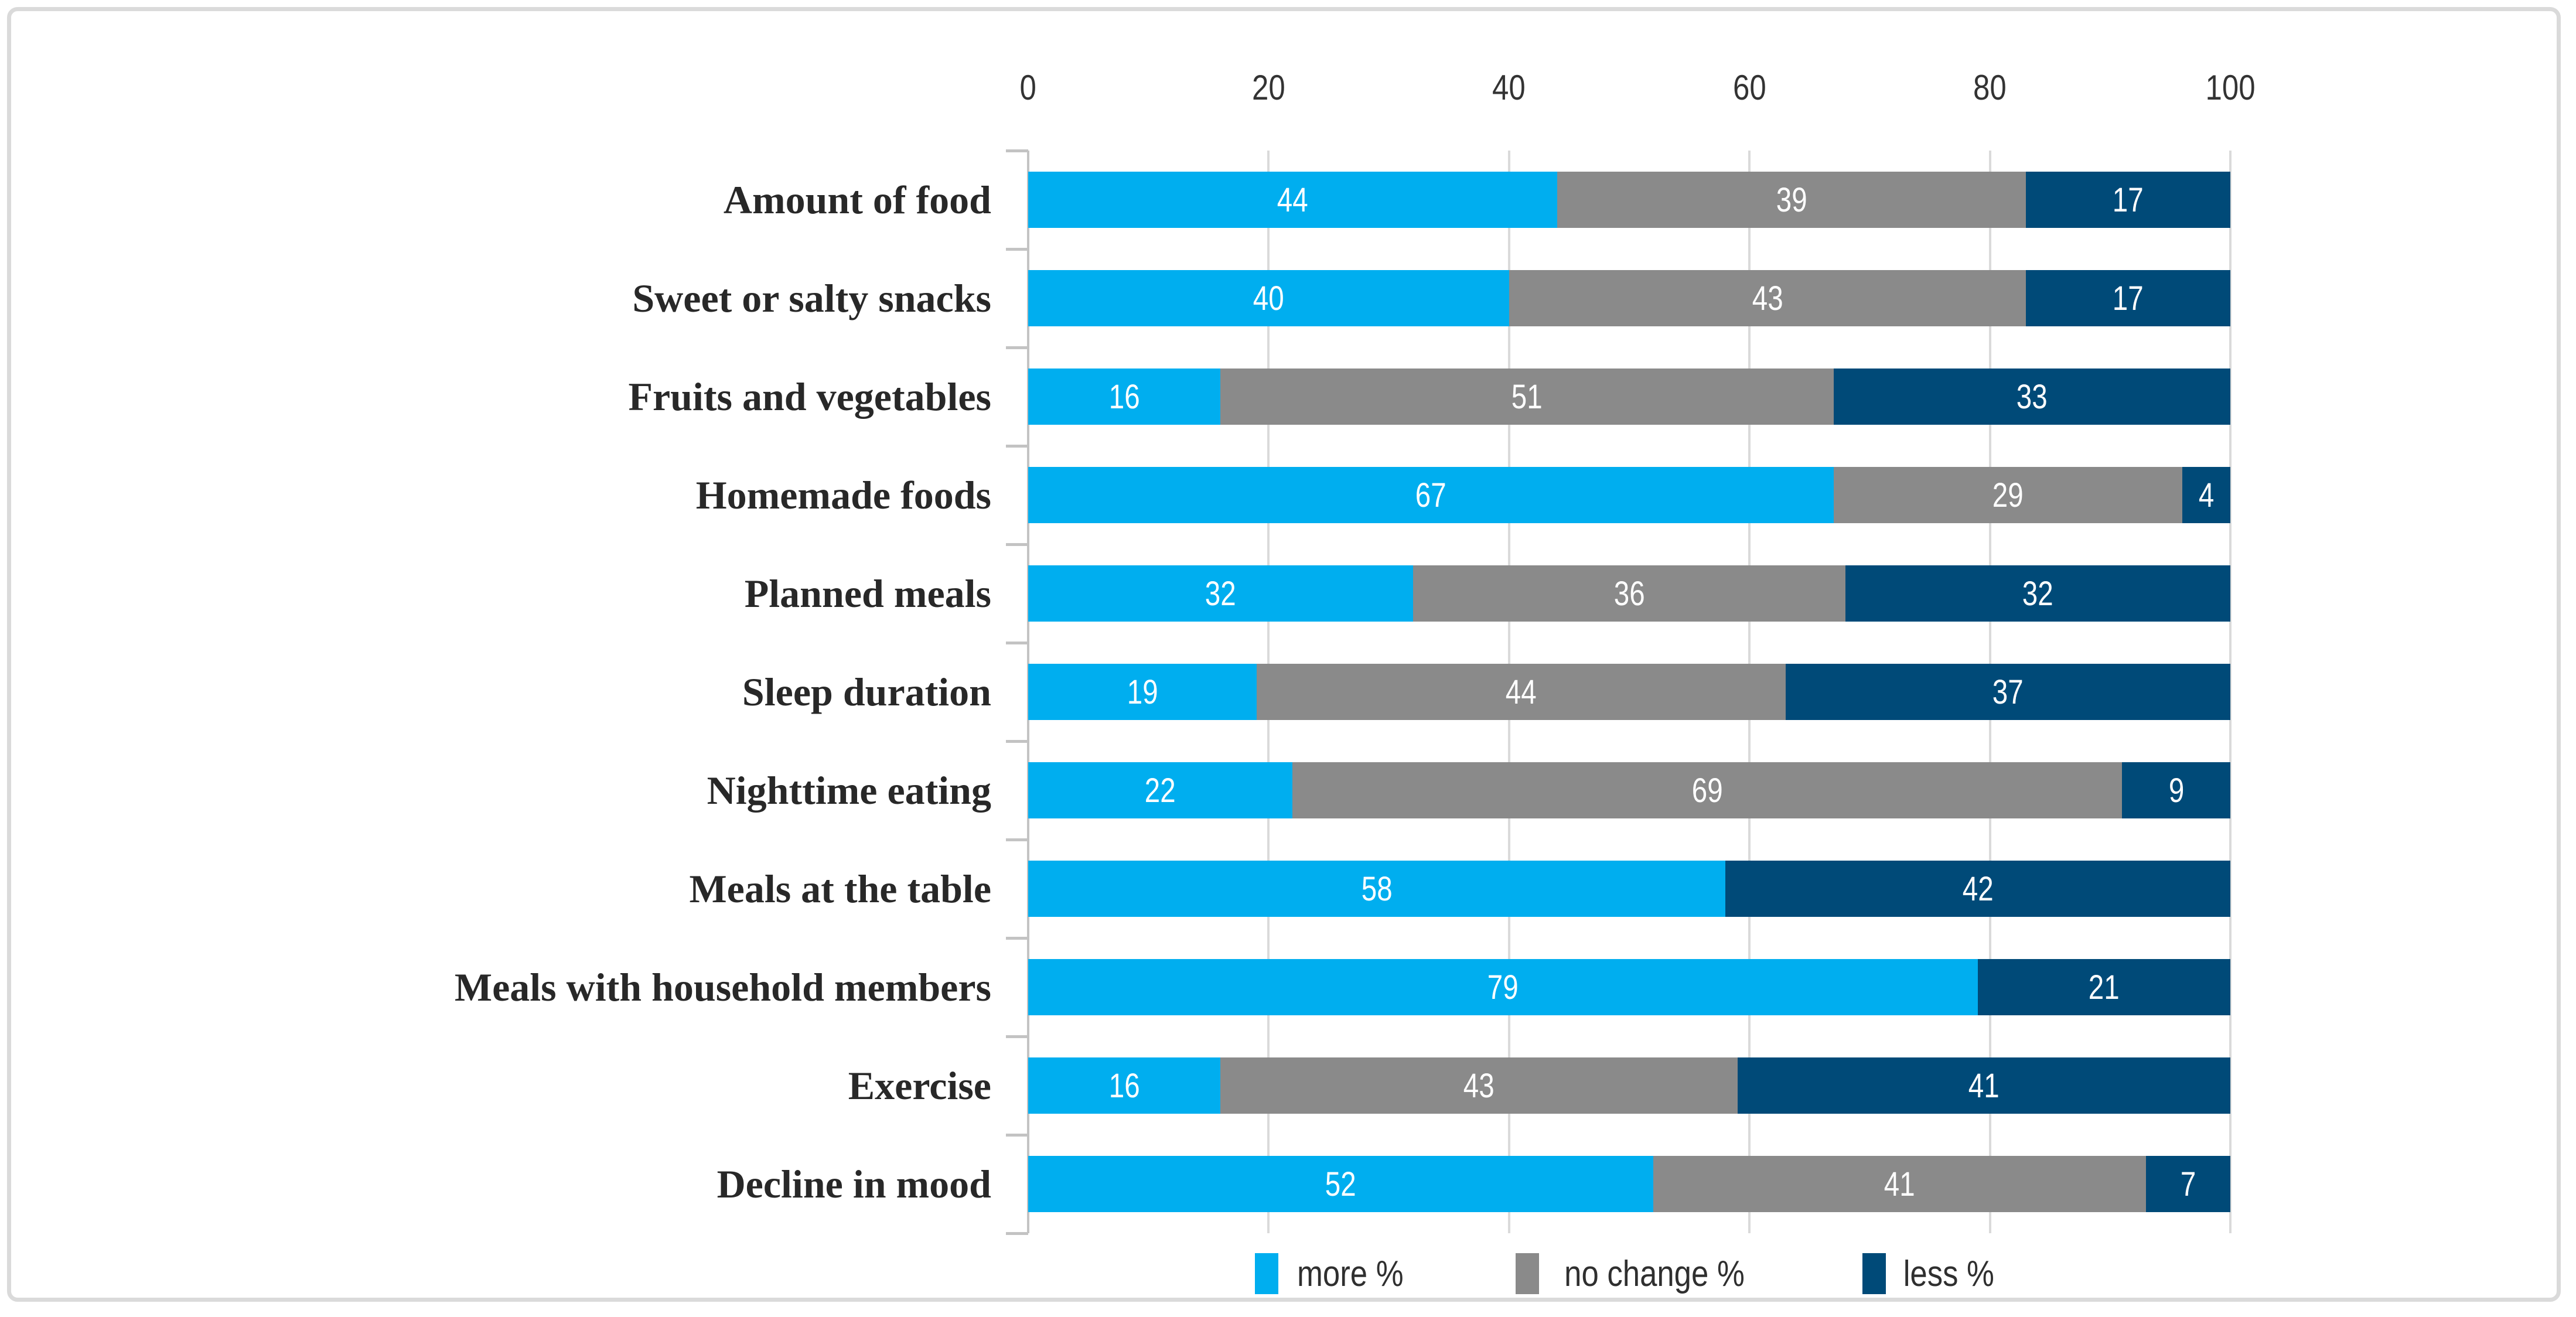  I want to click on axis-tick-label: 100, so click(2230, 88).